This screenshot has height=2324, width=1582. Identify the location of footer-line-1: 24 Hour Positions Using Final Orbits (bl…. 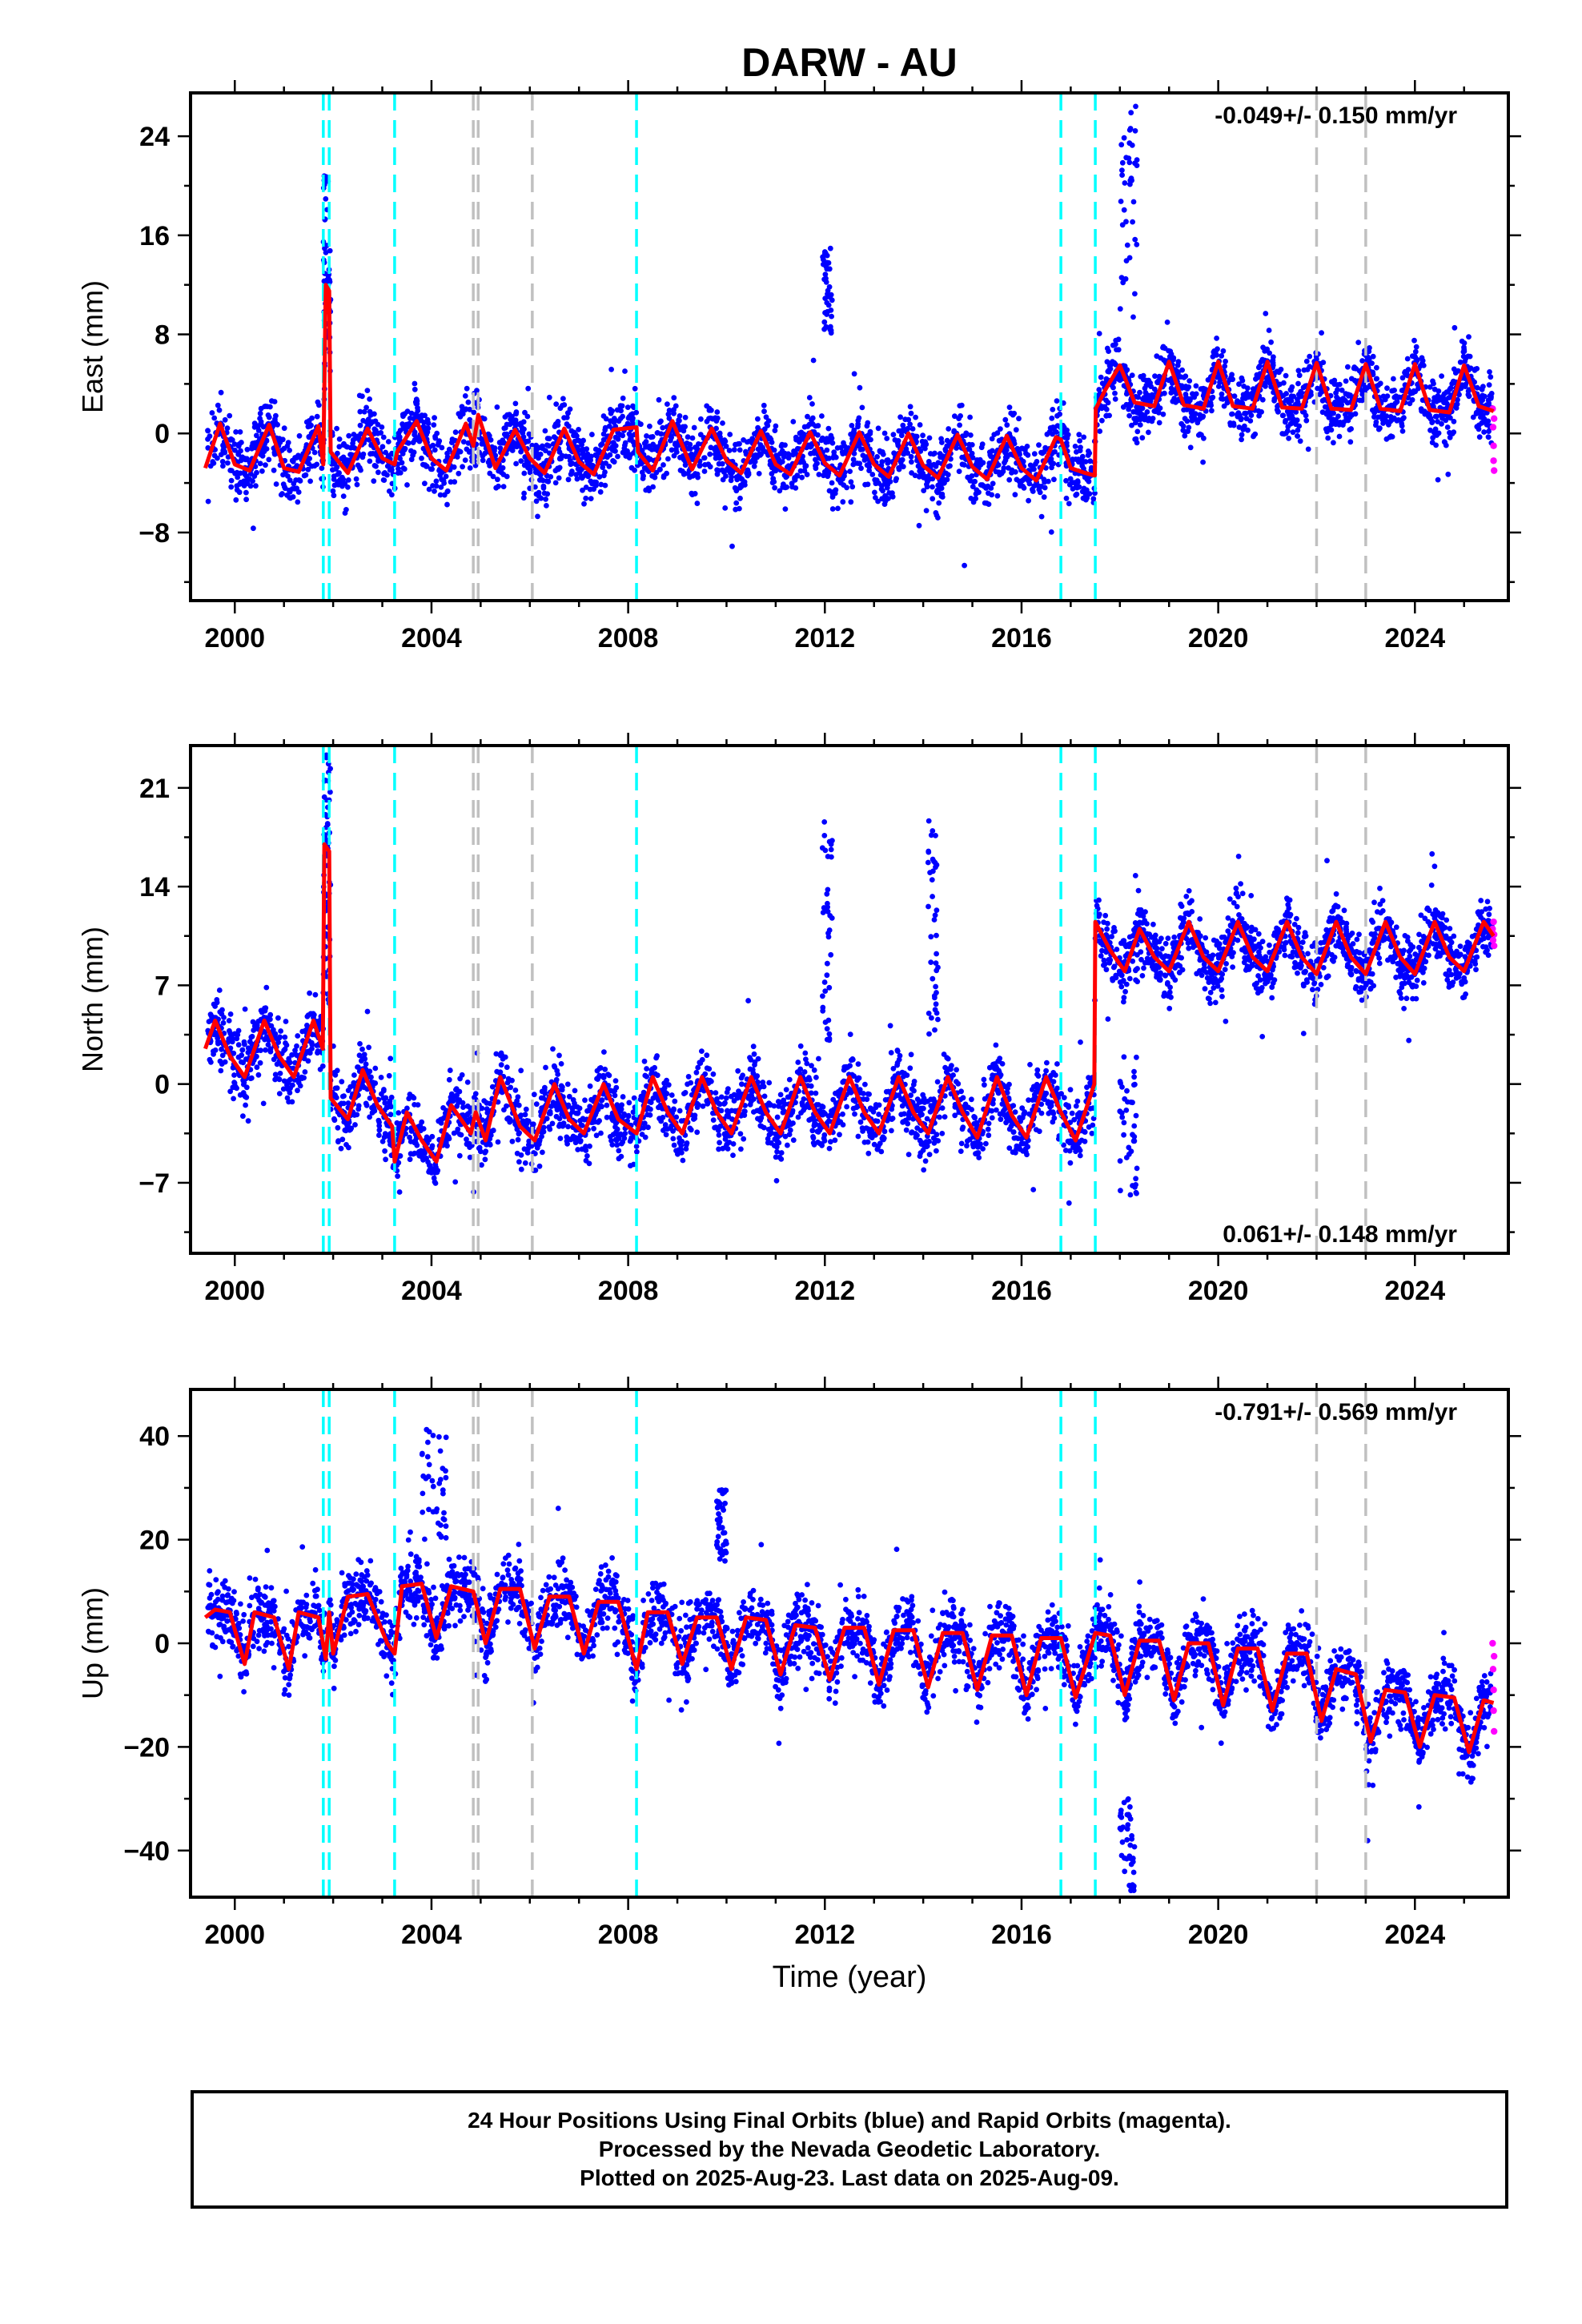
(849, 2120).